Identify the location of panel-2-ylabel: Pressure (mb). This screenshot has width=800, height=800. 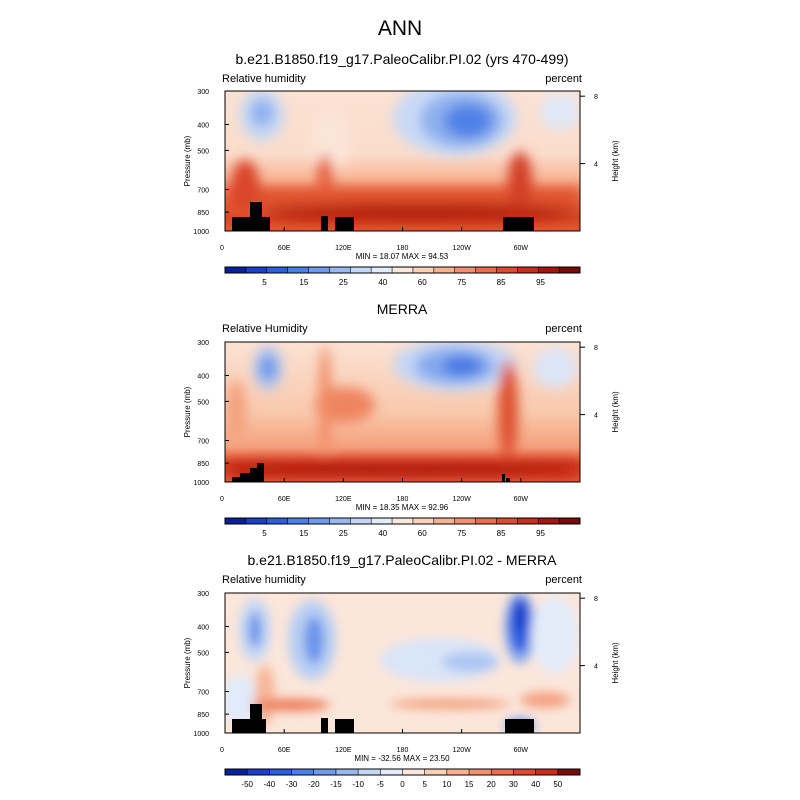
(187, 411).